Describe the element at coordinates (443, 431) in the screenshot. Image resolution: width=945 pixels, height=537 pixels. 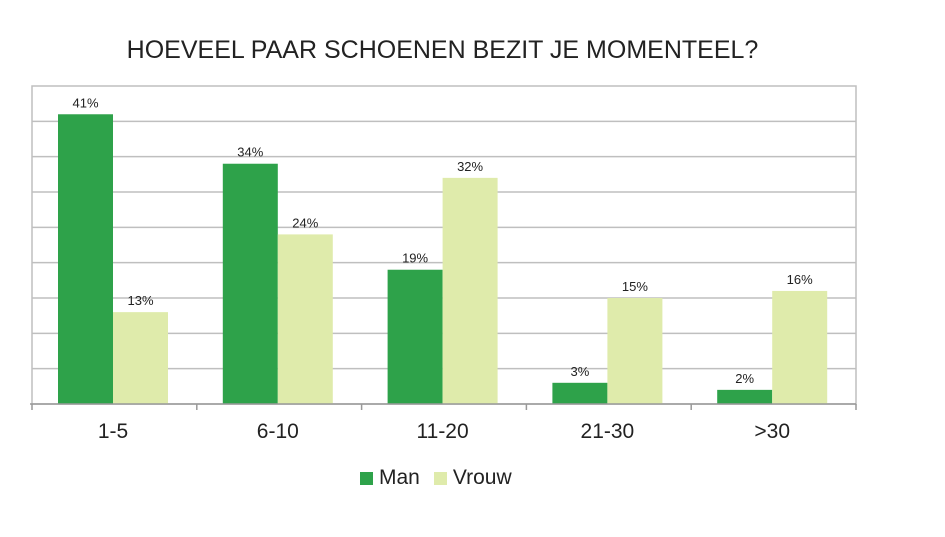
I see `x-tick-label: 11-20` at that location.